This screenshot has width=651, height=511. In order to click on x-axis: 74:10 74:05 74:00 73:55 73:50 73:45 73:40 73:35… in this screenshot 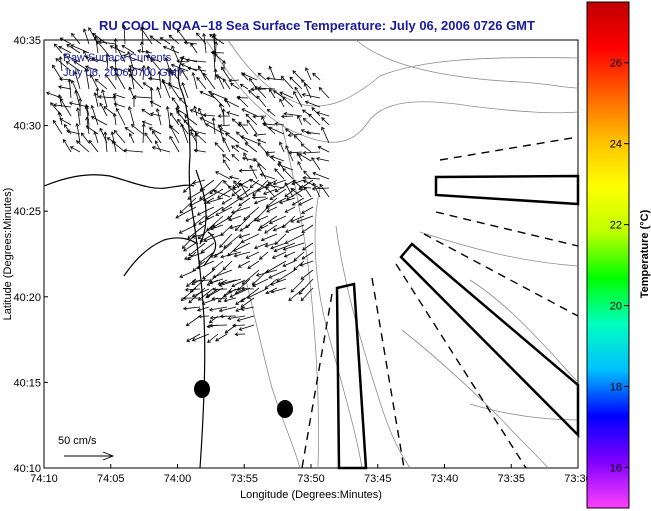, I will do `click(311, 474)`.